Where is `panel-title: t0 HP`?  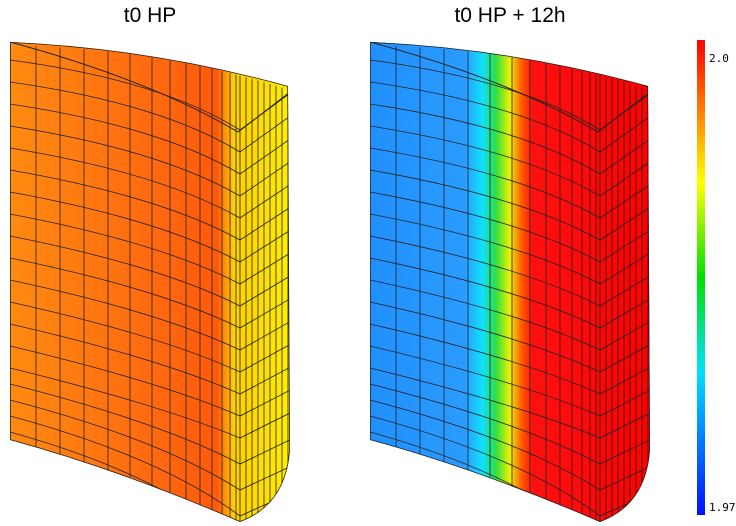
panel-title: t0 HP is located at coordinates (150, 15).